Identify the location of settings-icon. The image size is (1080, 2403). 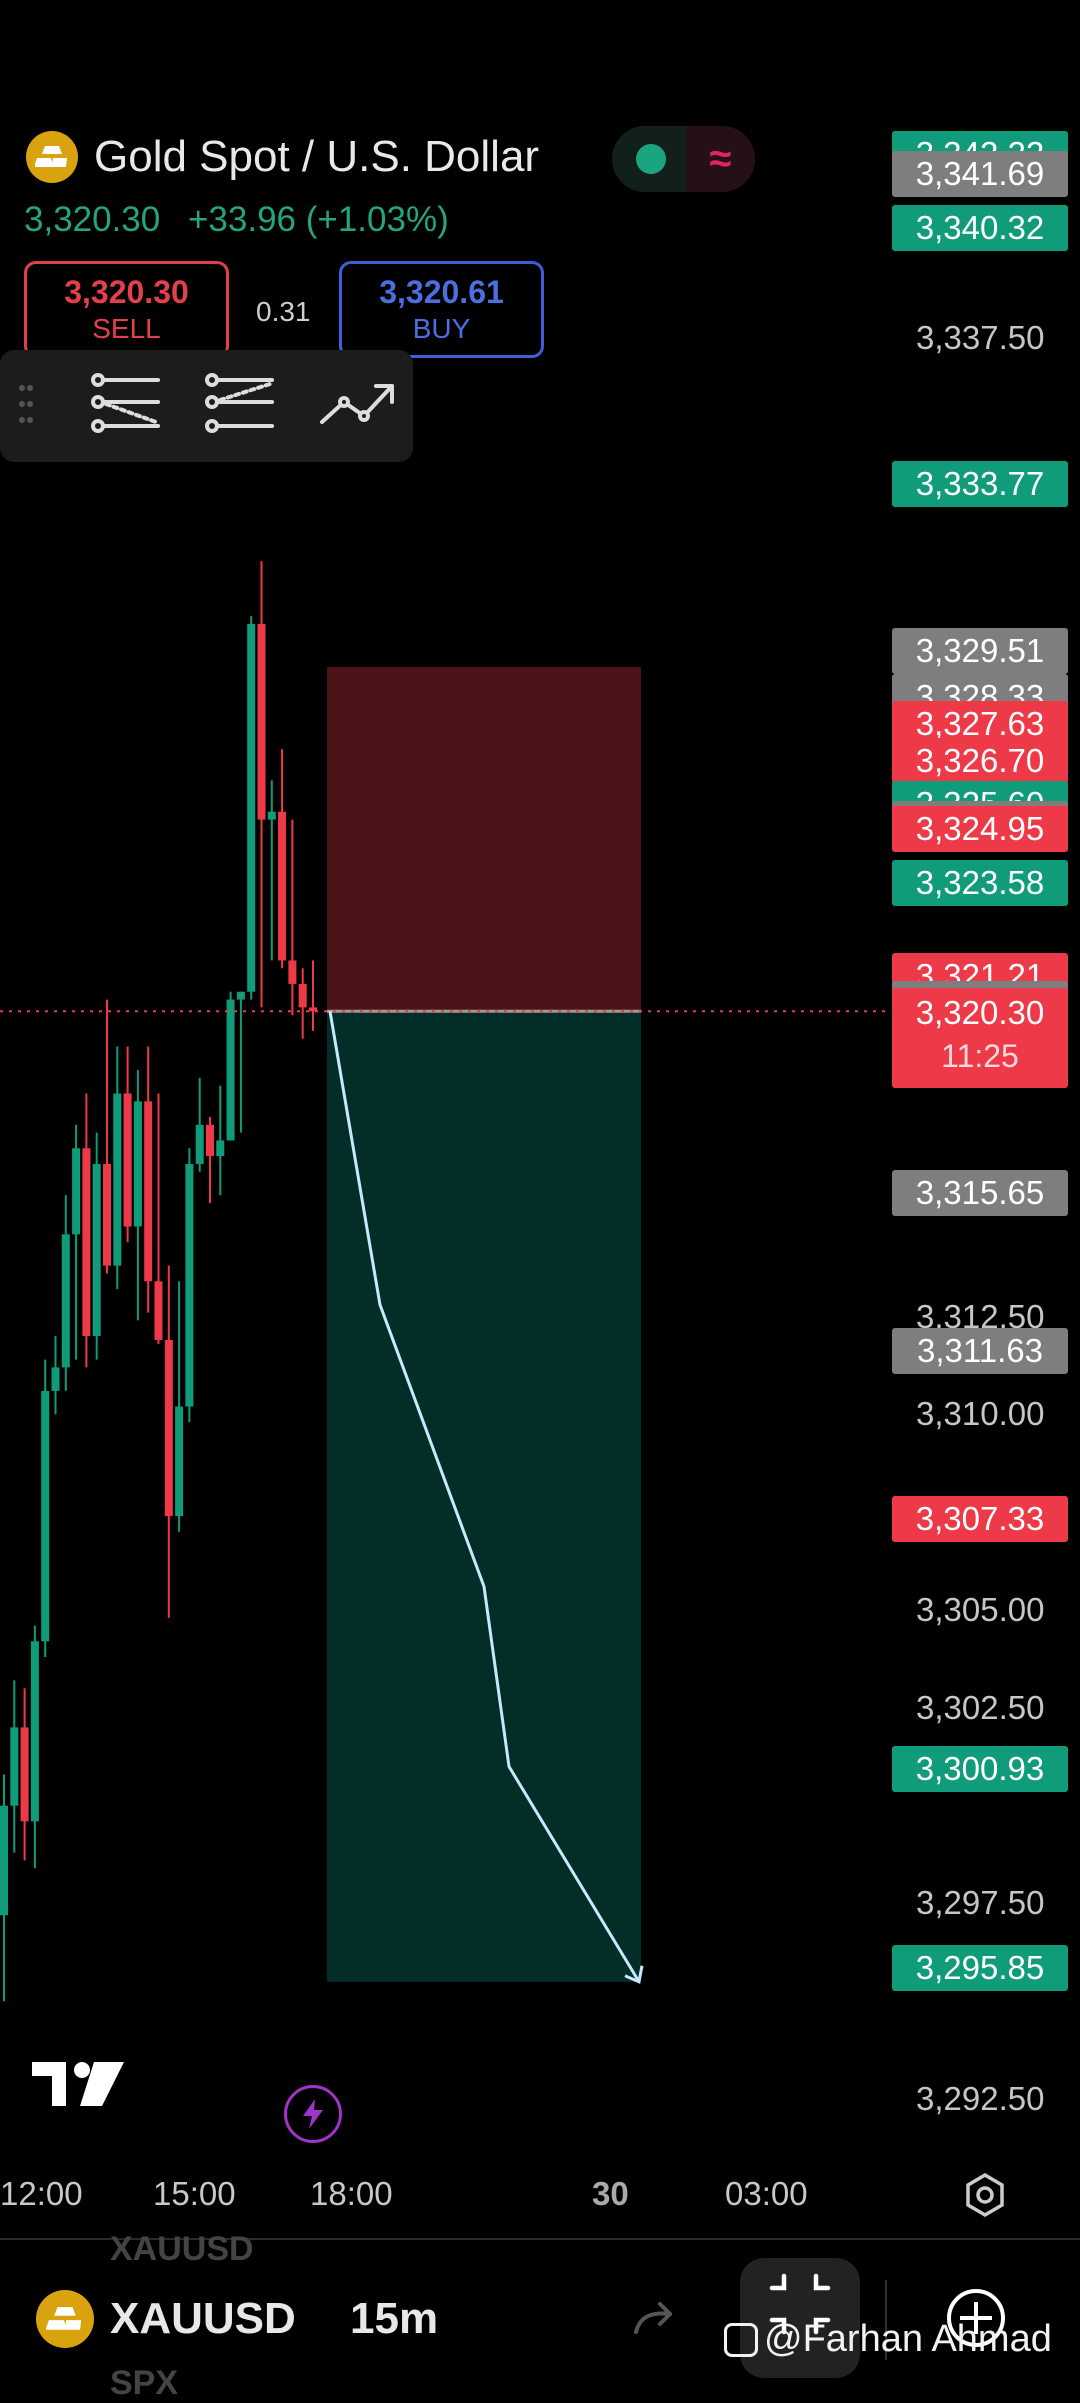
(985, 2195).